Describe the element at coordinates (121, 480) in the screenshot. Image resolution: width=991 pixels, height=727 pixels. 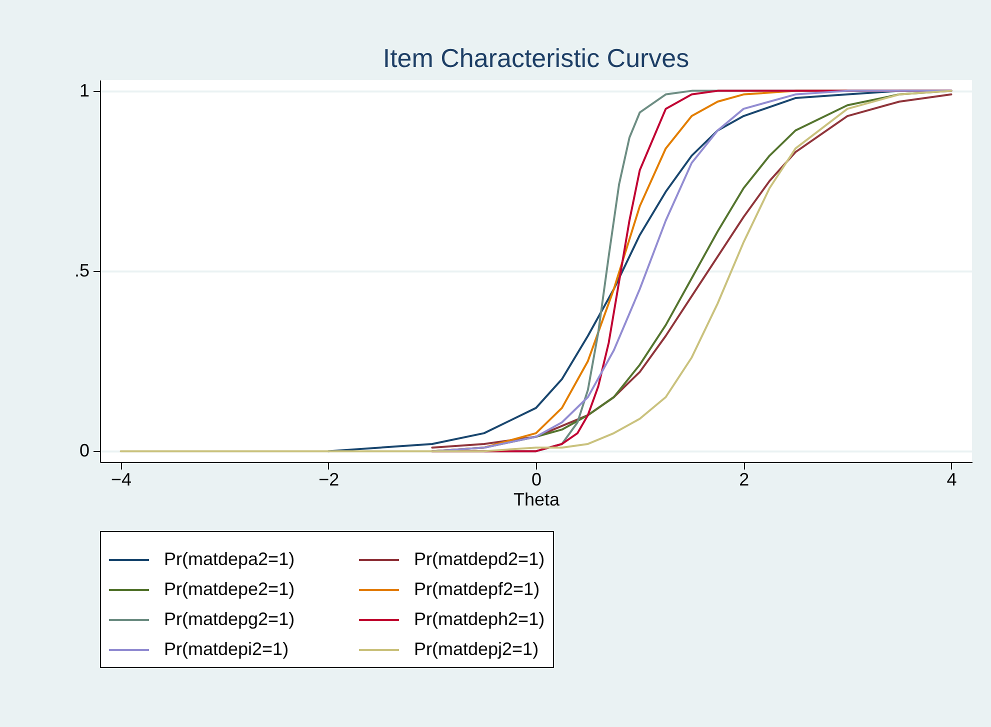
I see `x-tick-label: −4` at that location.